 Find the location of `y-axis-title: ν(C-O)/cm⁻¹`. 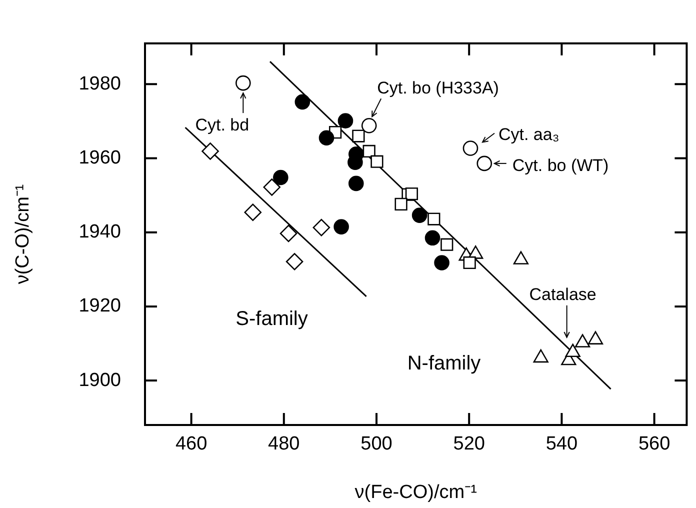

y-axis-title: ν(C-O)/cm⁻¹ is located at coordinates (23, 234).